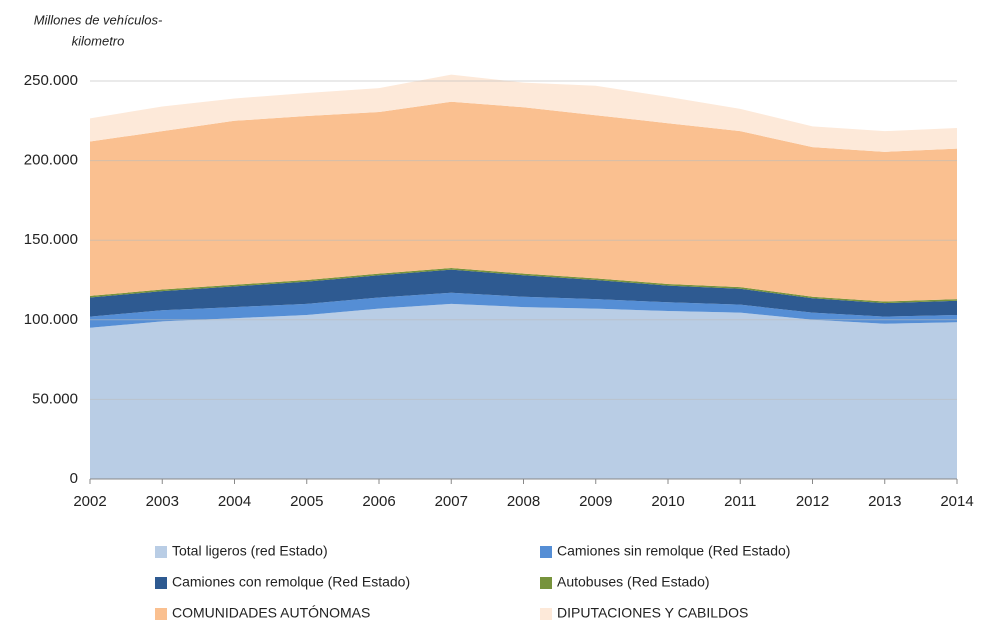 Image resolution: width=981 pixels, height=622 pixels. What do you see at coordinates (98, 40) in the screenshot?
I see `y-axis-label: kilometro` at bounding box center [98, 40].